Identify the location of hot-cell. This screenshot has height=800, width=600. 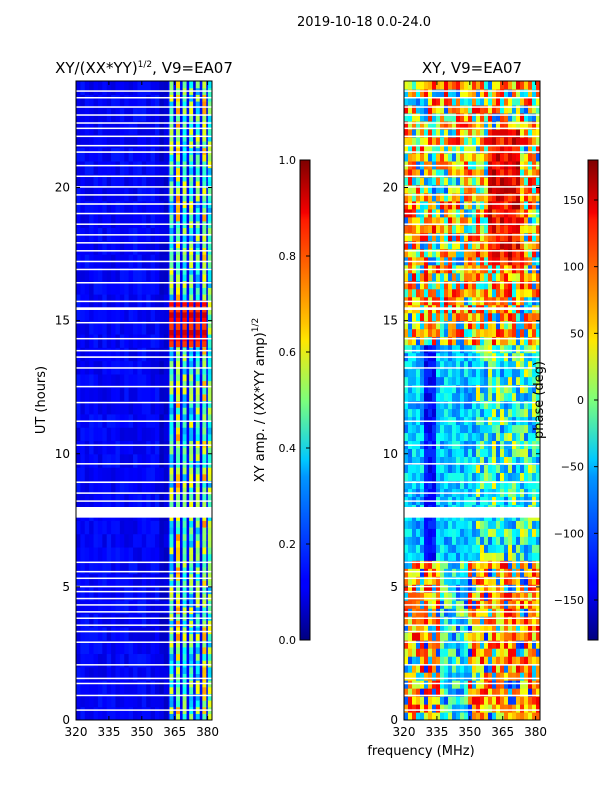
(171, 320).